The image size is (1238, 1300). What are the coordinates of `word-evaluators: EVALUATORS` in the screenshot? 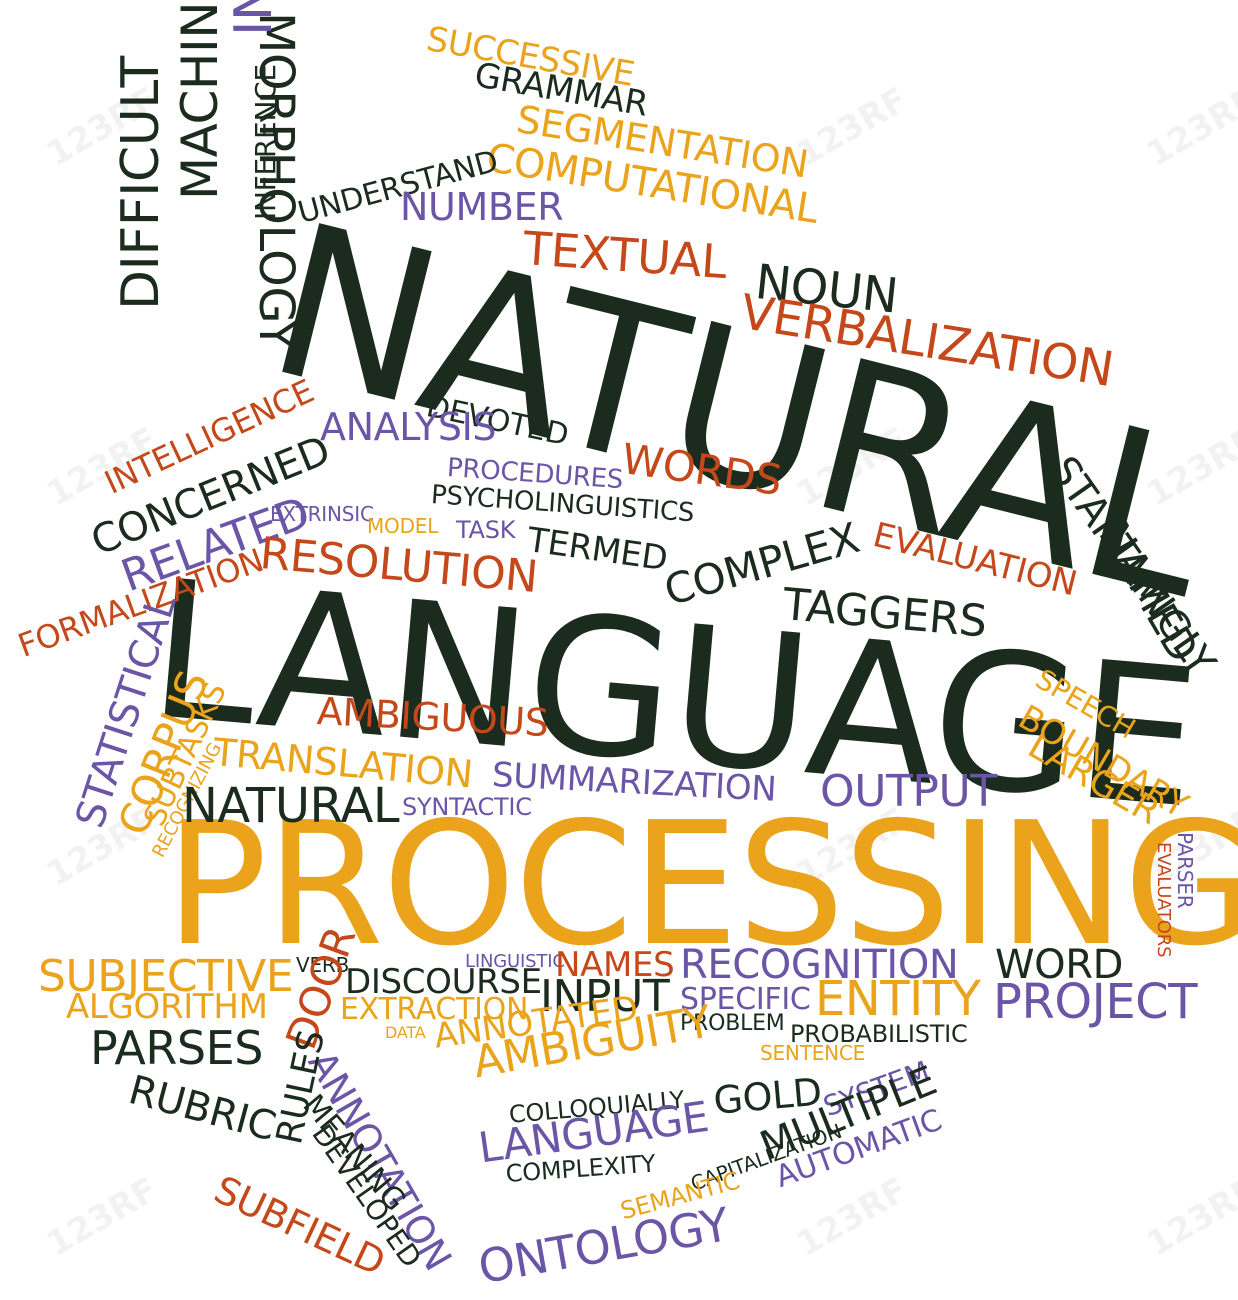 It's located at (1163, 900).